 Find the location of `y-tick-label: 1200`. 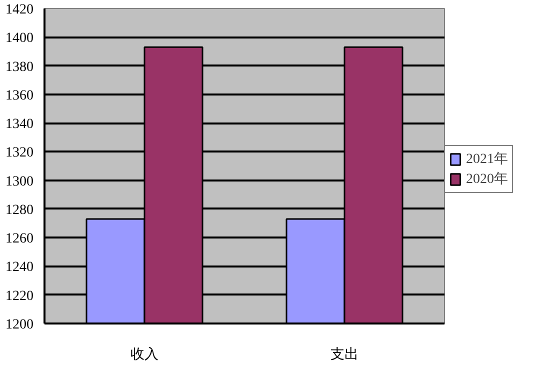

y-tick-label: 1200 is located at coordinates (20, 325).